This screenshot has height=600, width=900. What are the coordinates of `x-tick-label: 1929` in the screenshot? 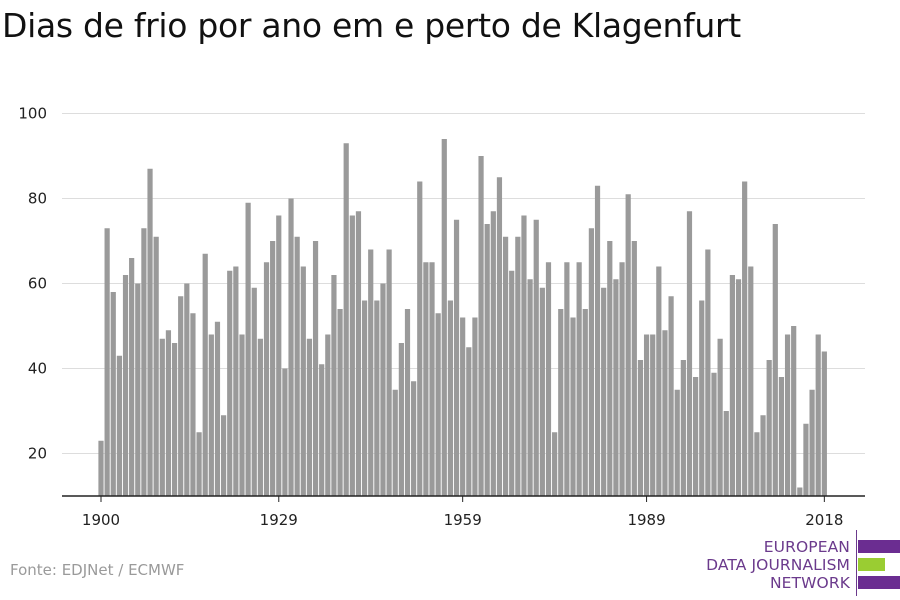 It's located at (279, 520).